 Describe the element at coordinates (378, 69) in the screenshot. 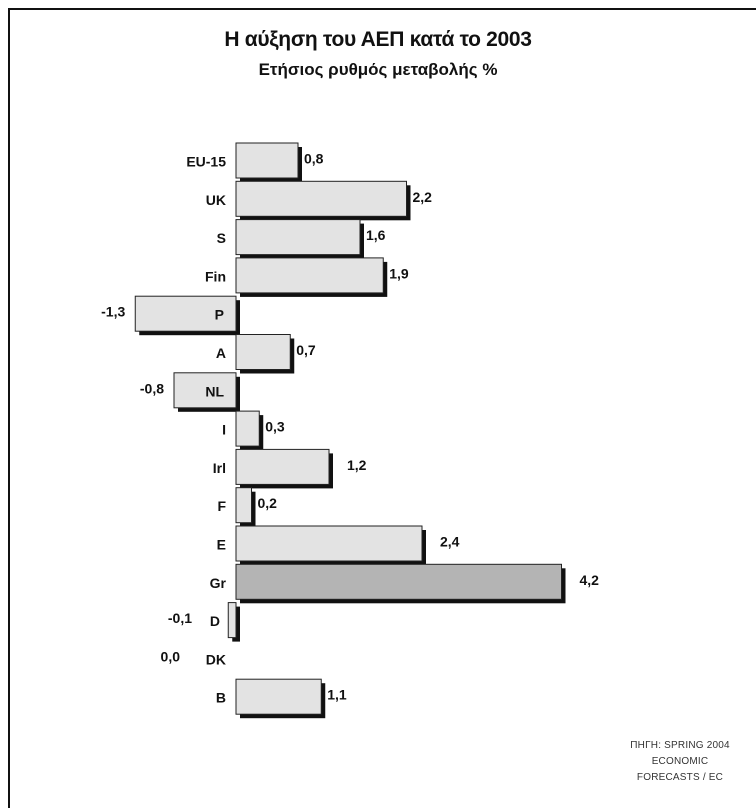

I see `chart-subtitle: Ετήσιος ρυθμός μεταβολής %` at that location.